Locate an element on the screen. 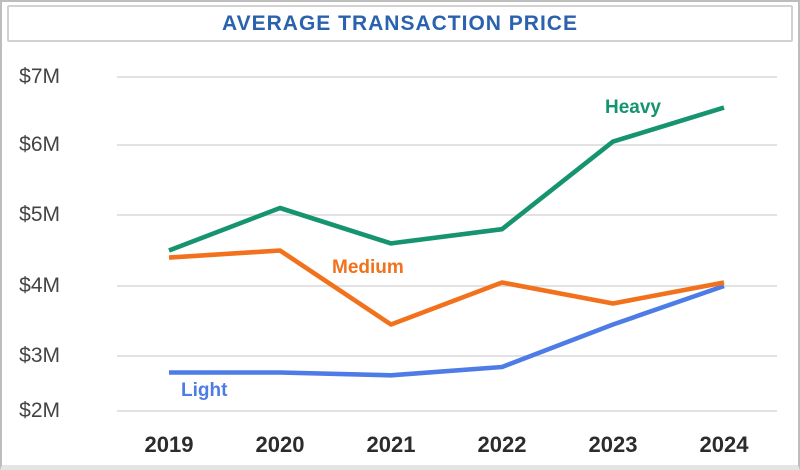 The width and height of the screenshot is (800, 470). x-tick-label-2024: 2024 is located at coordinates (724, 444).